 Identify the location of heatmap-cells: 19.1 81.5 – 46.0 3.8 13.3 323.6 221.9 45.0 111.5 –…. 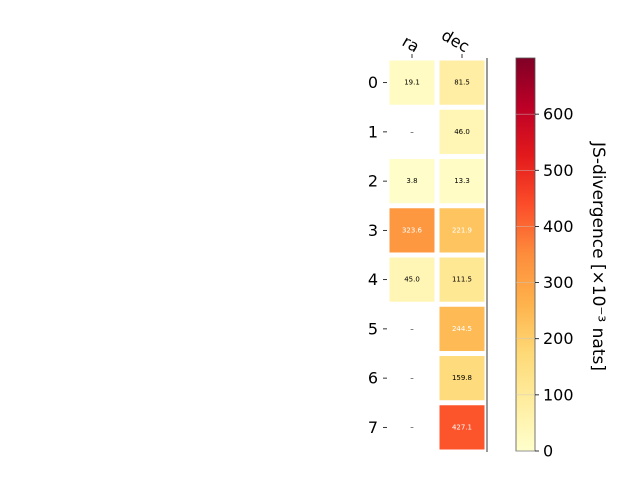
(437, 255).